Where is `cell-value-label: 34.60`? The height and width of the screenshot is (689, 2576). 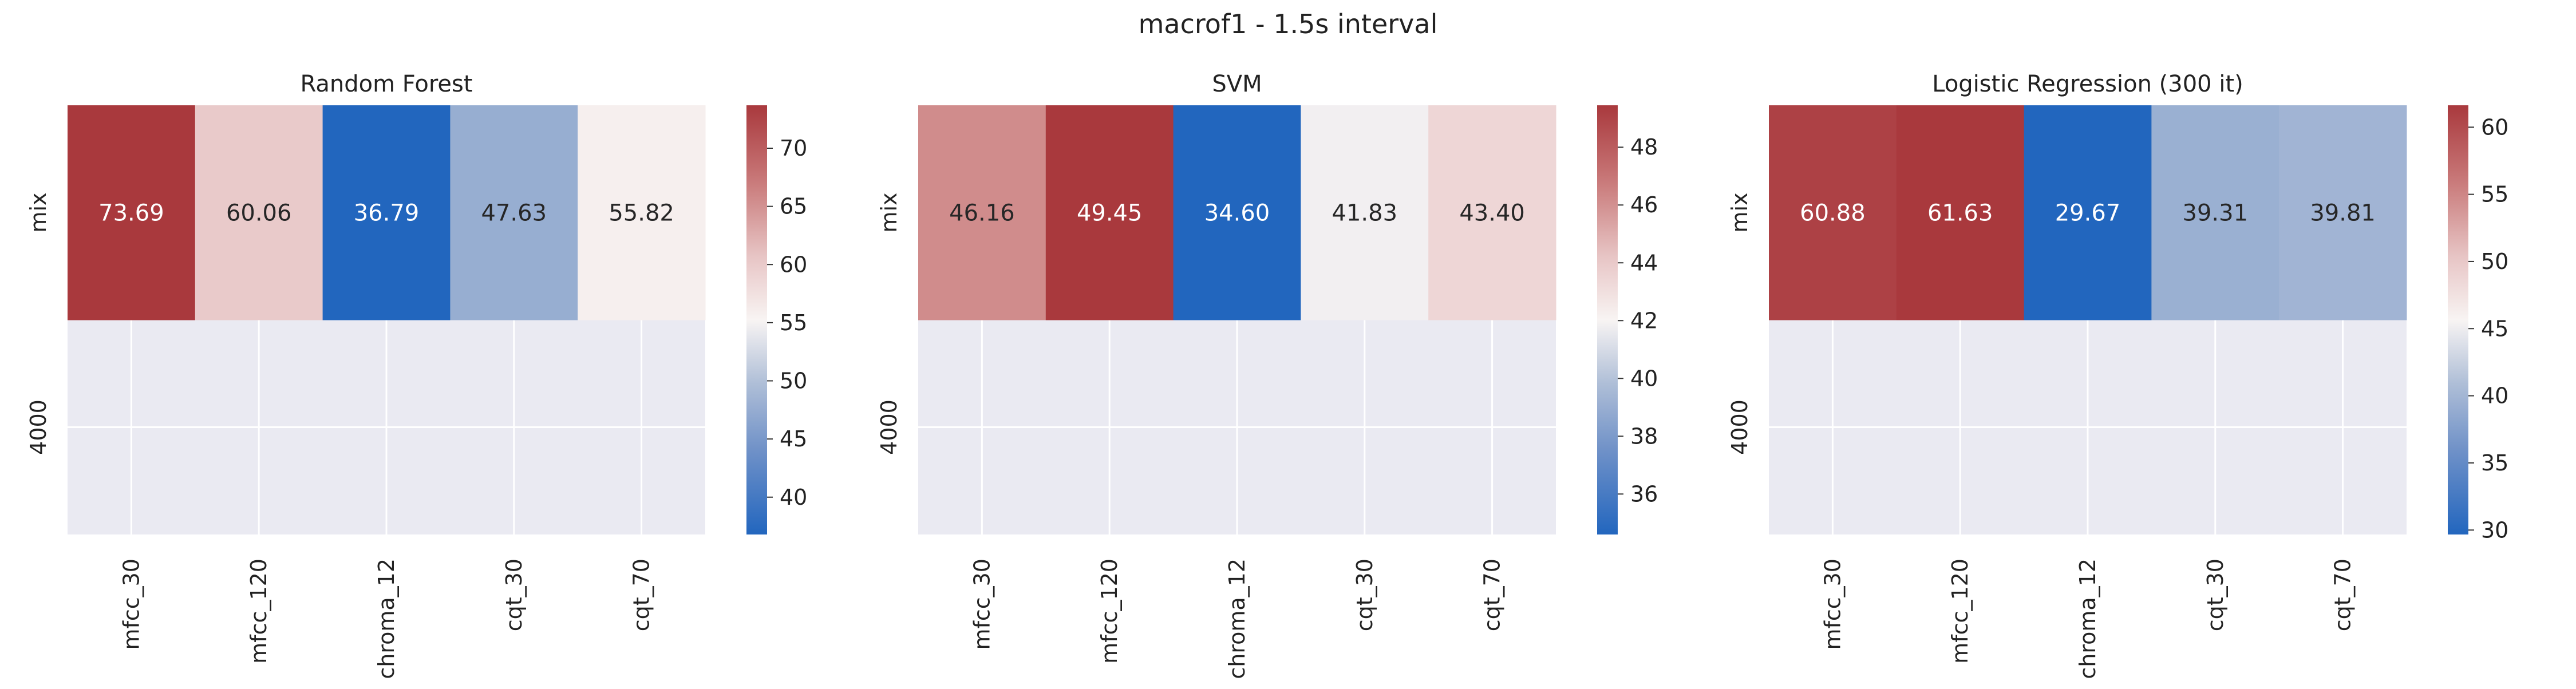
cell-value-label: 34.60 is located at coordinates (1237, 213).